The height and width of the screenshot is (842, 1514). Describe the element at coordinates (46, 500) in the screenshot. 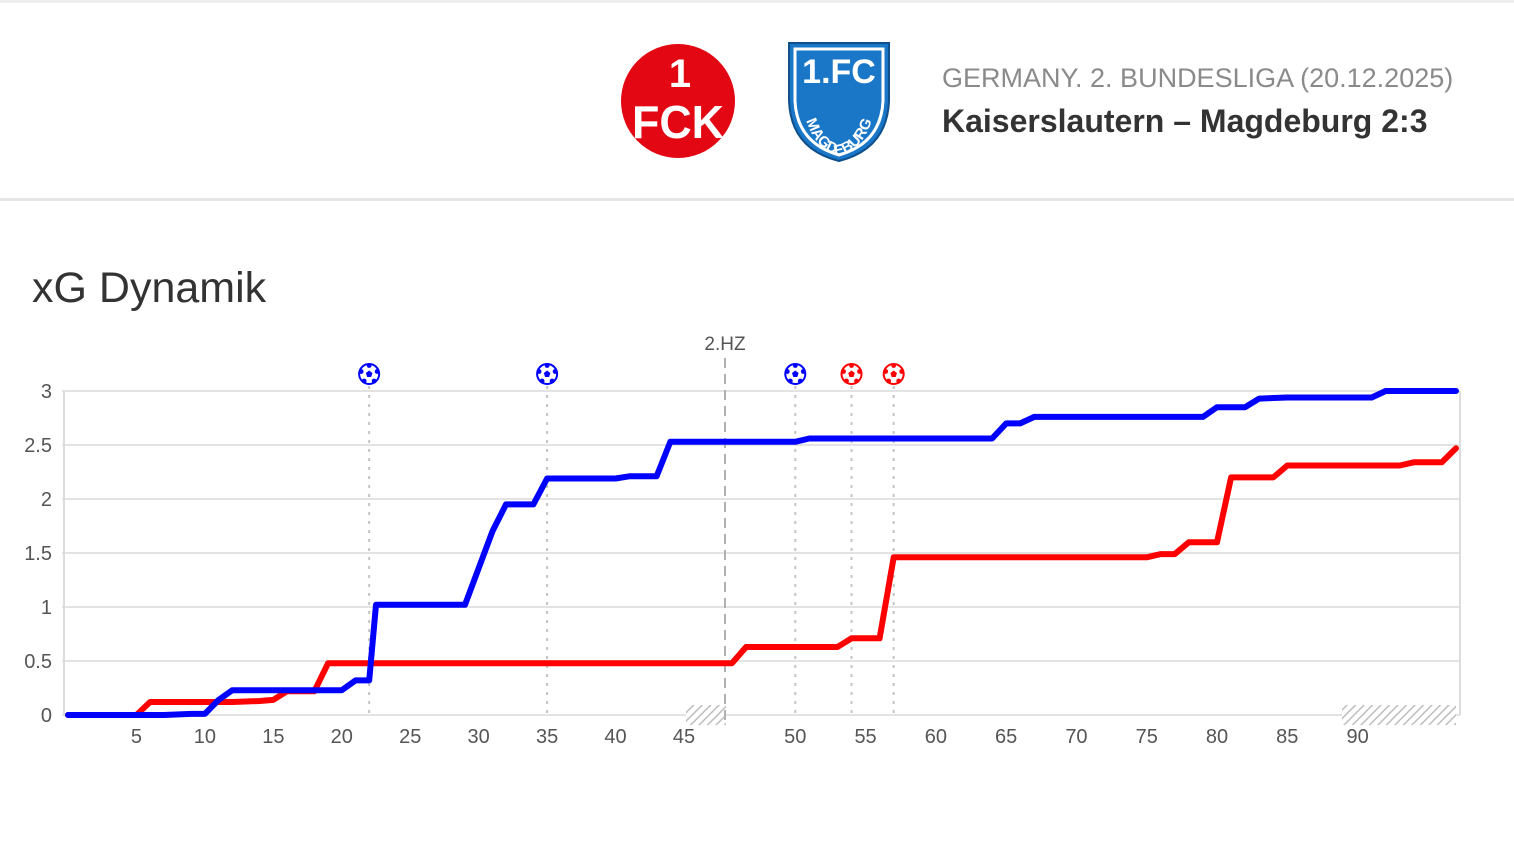

I see `y-tick-label: 2` at that location.